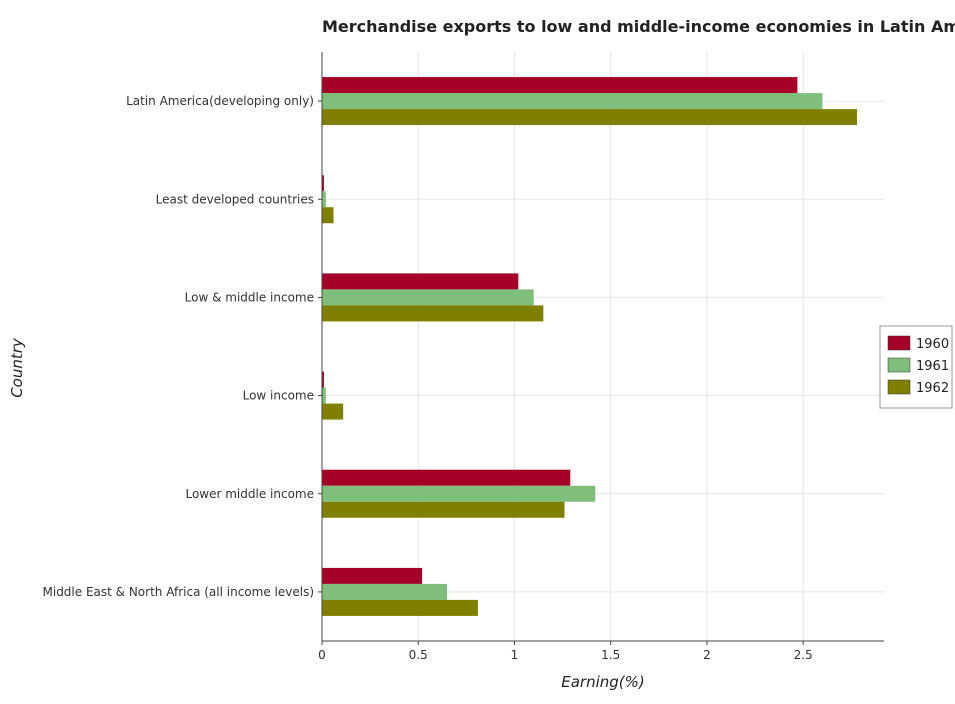 The image size is (955, 704). I want to click on y-axis-label: Country, so click(17, 367).